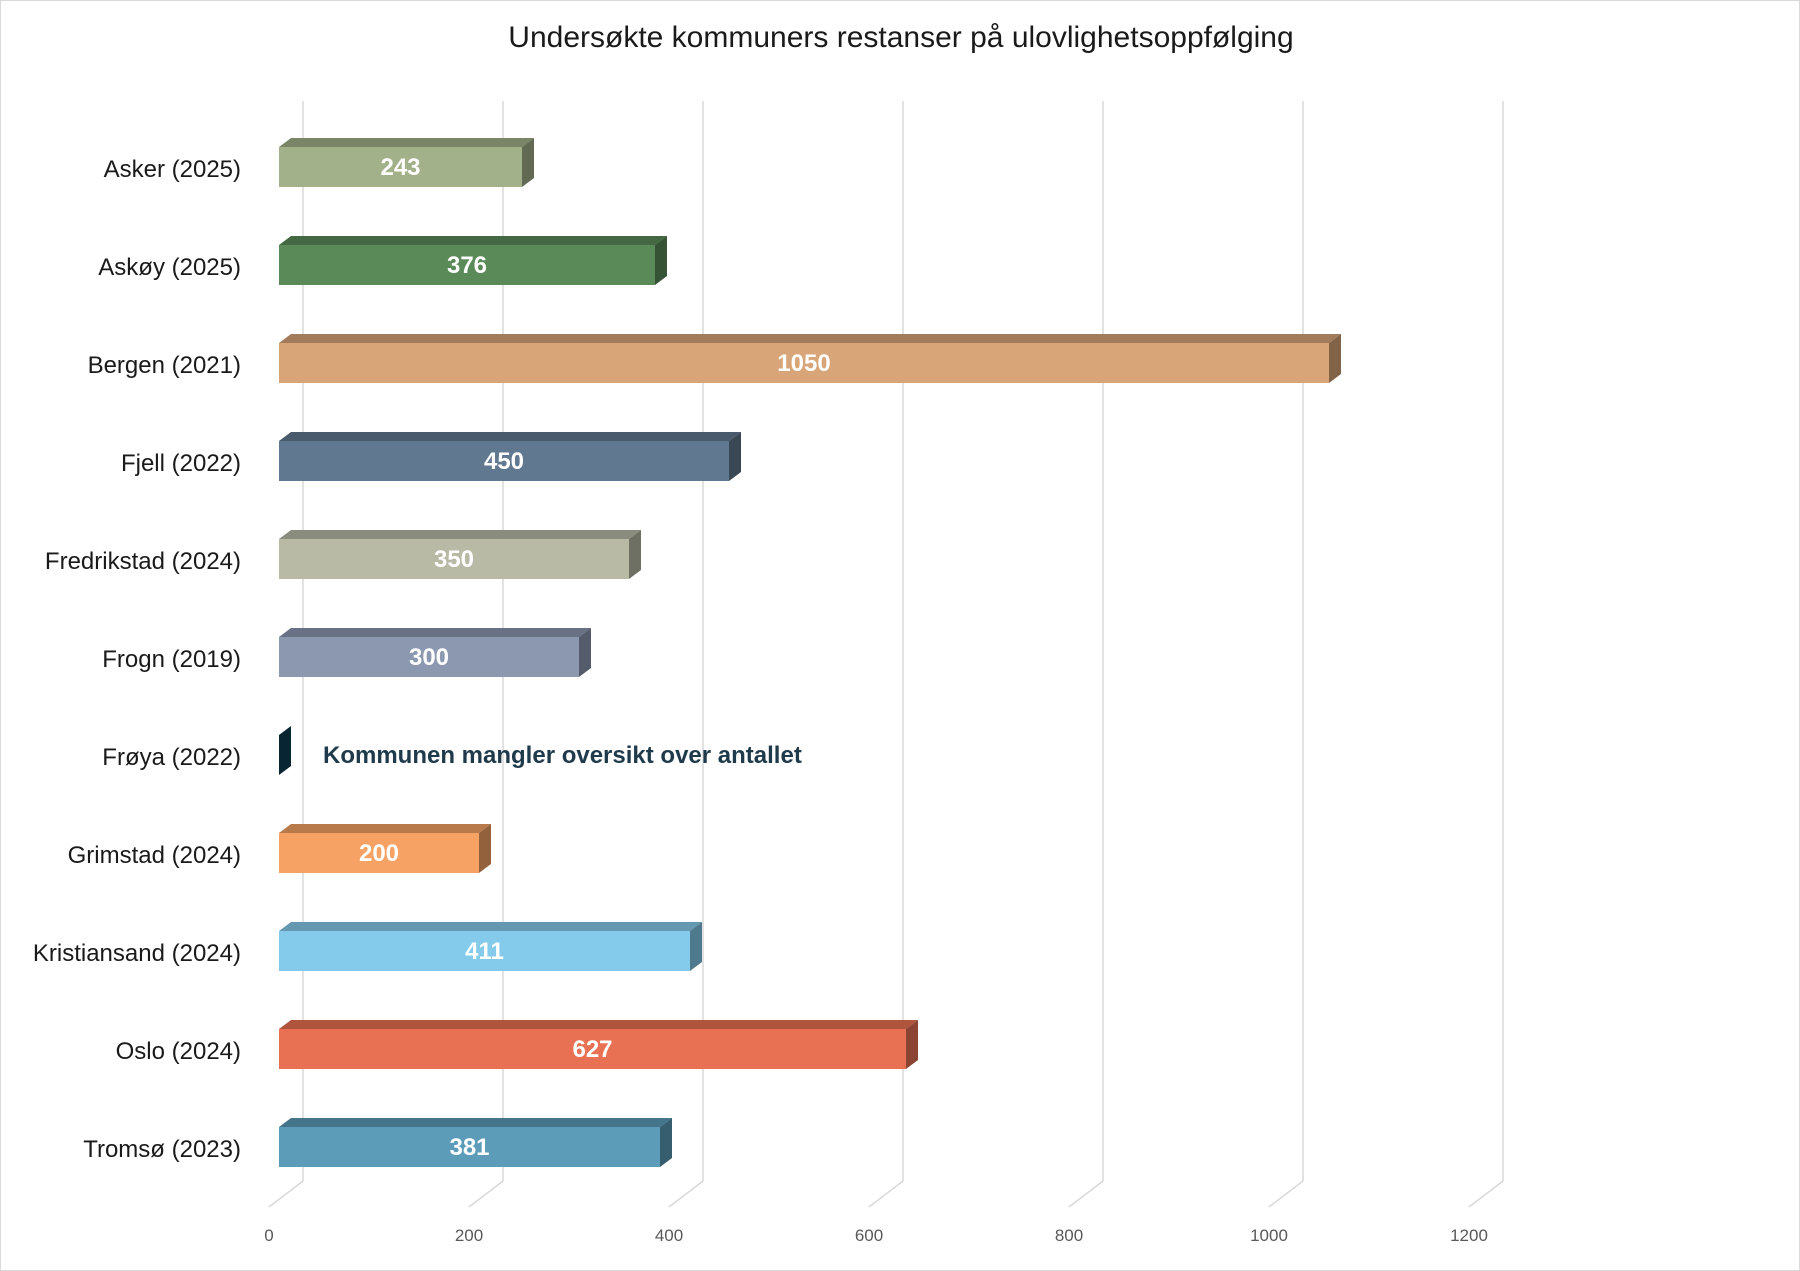 The image size is (1800, 1271). I want to click on value-label-kristiansand-2024: 411, so click(484, 951).